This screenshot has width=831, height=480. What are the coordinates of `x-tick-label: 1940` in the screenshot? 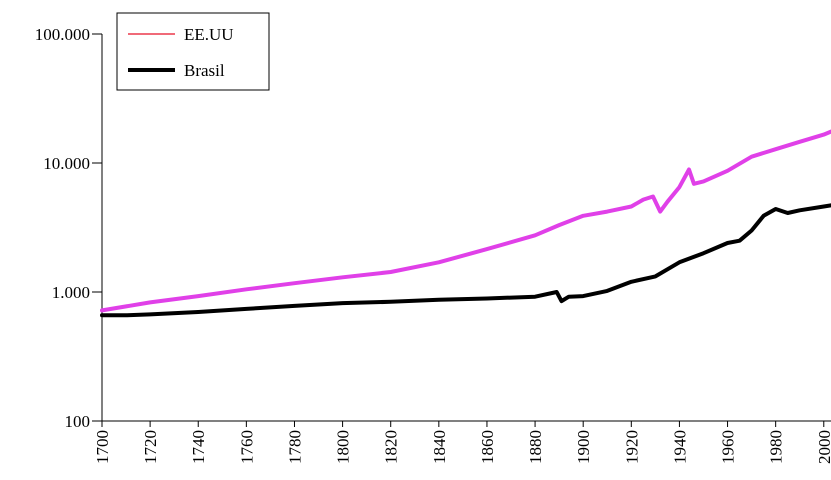 It's located at (679, 447).